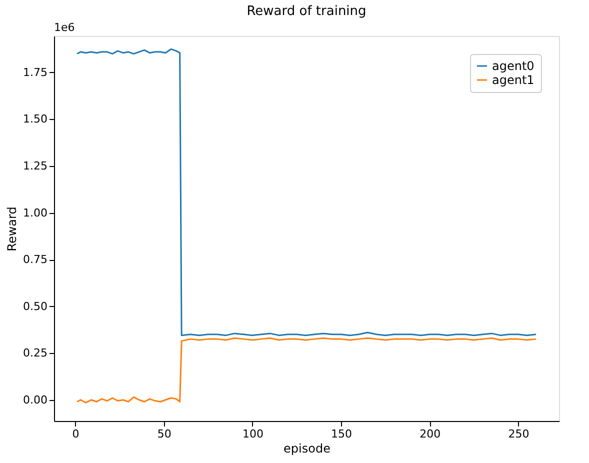 The image size is (589, 463). What do you see at coordinates (35, 119) in the screenshot?
I see `y-tick-label: 1.50` at bounding box center [35, 119].